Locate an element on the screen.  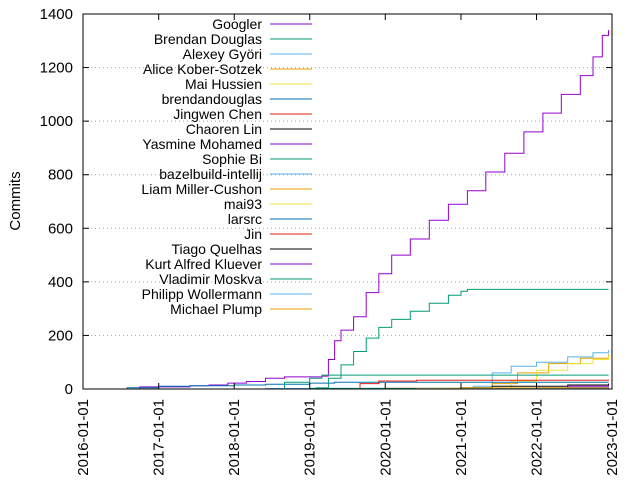
legend-label: Michael Plump is located at coordinates (216, 309).